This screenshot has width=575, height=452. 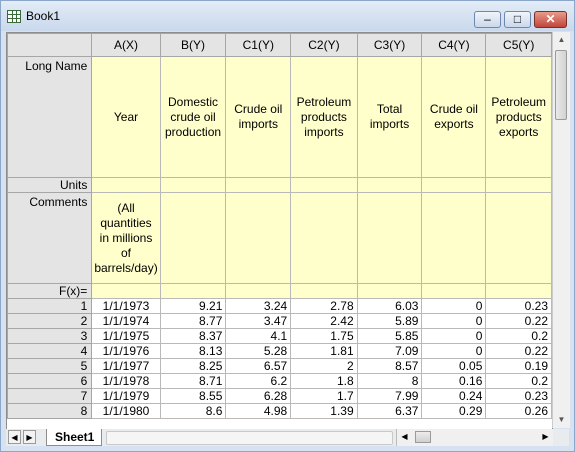 What do you see at coordinates (487, 19) in the screenshot?
I see `minimize-button: –` at bounding box center [487, 19].